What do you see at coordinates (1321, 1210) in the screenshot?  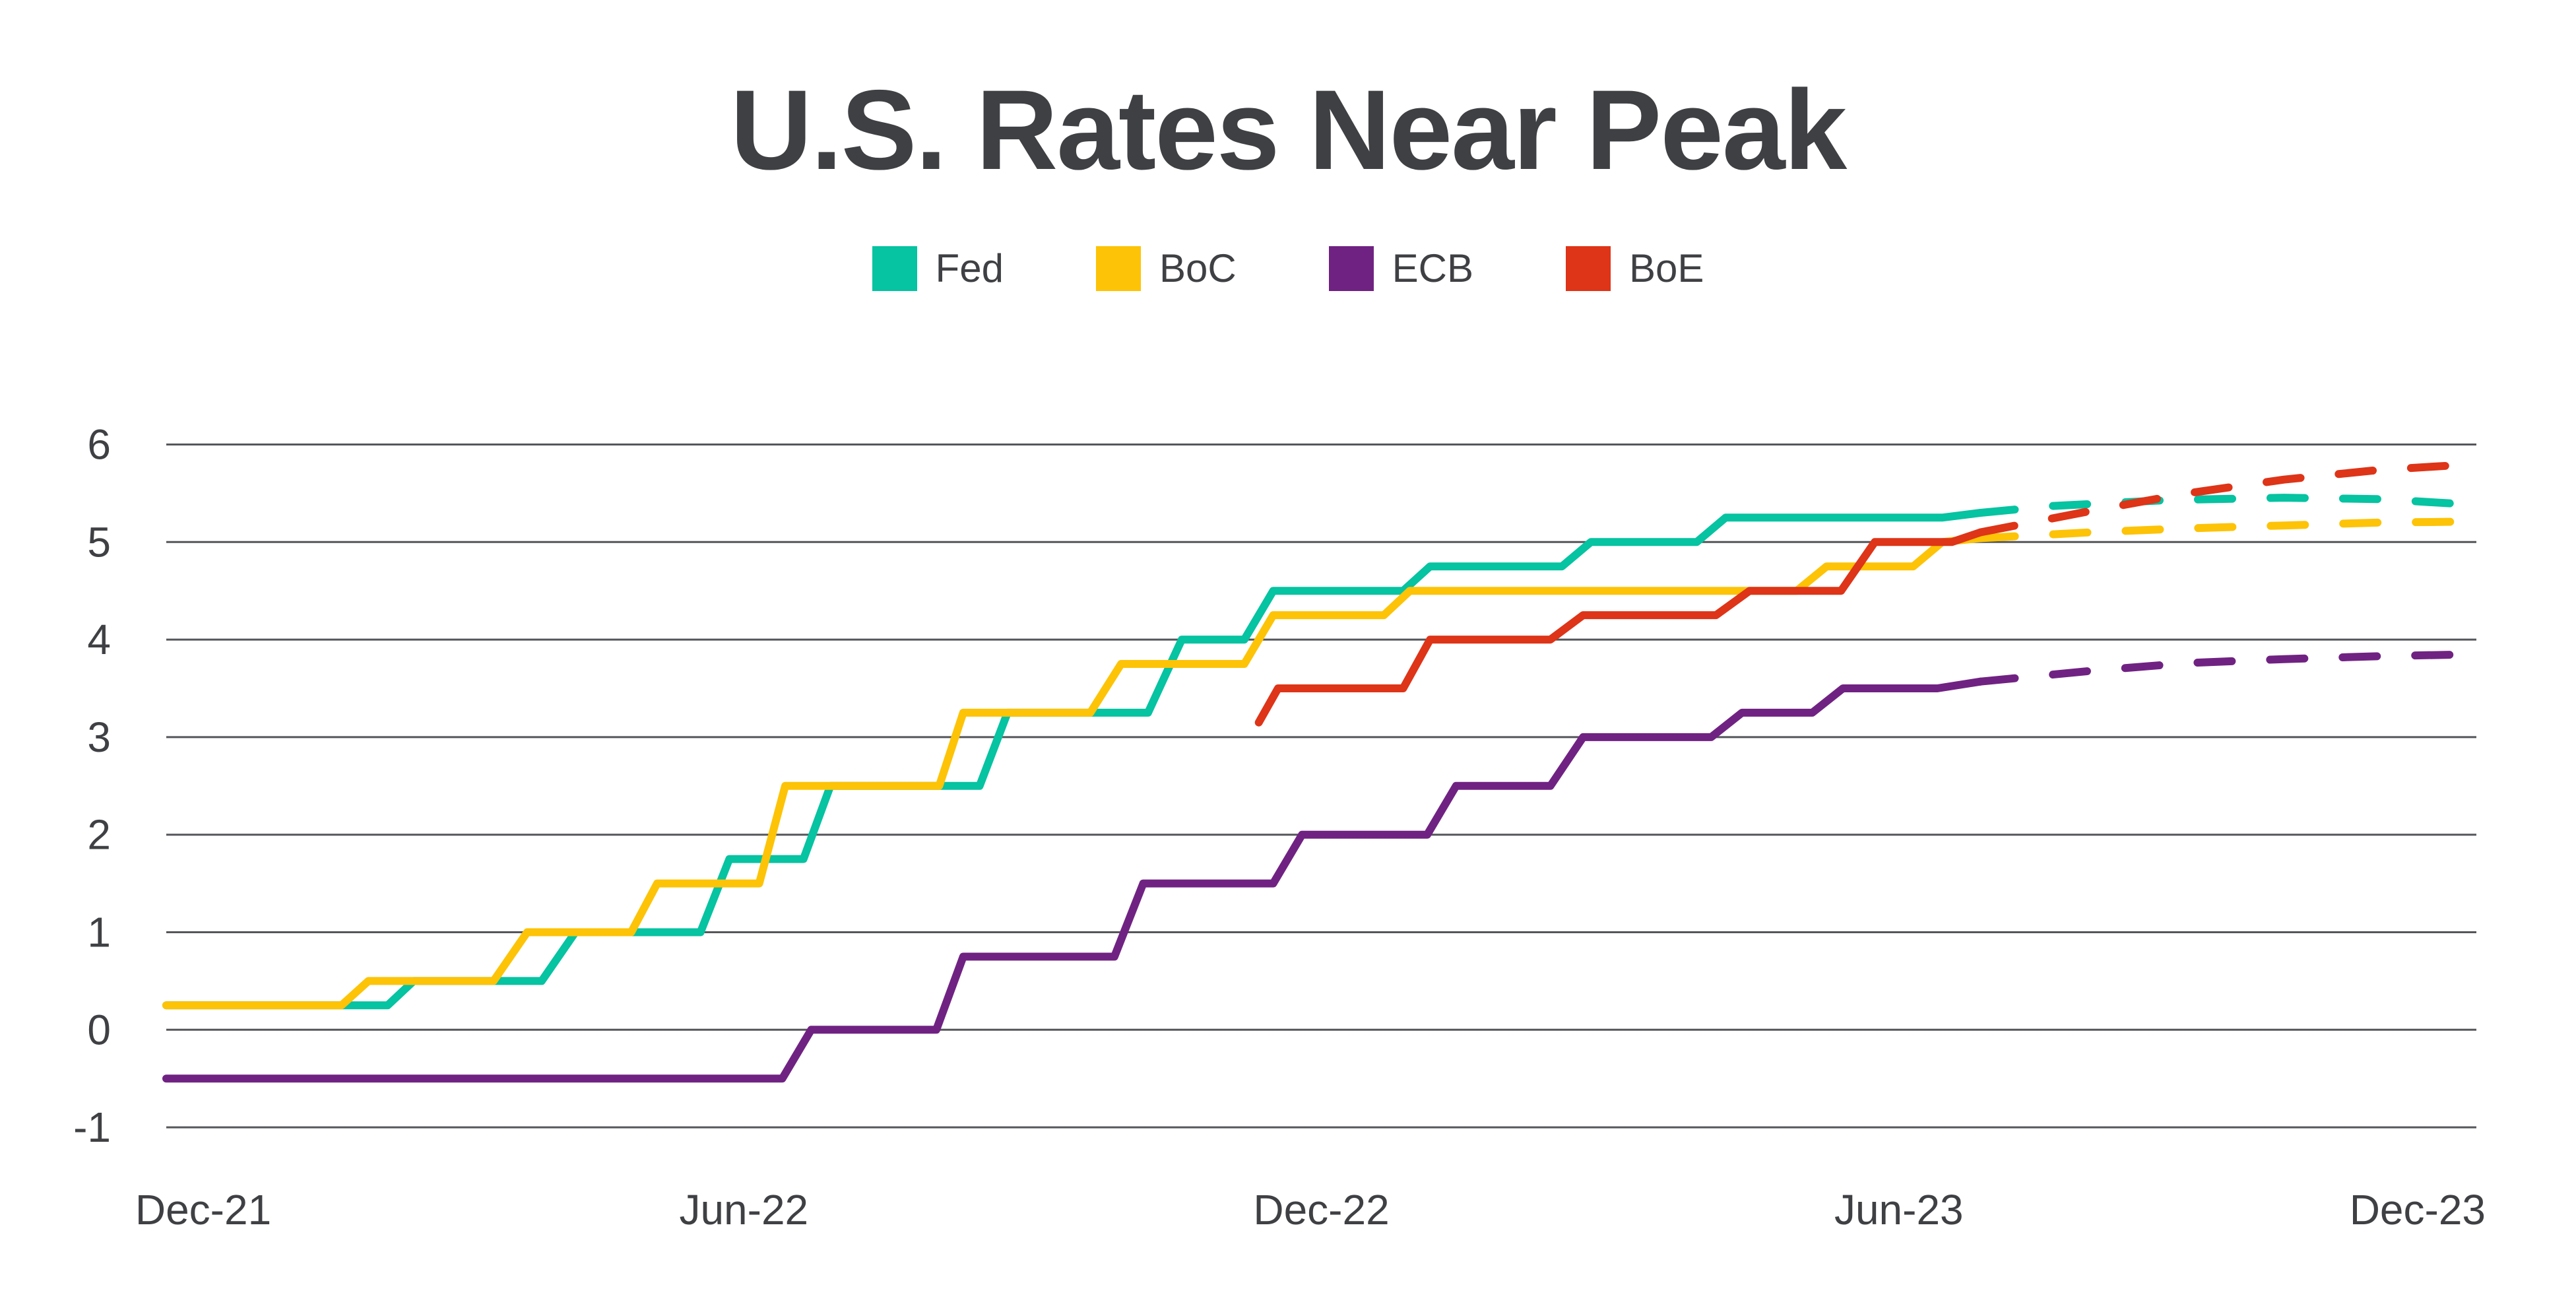 I see `x-axis-label-dec-22: Dec-22` at bounding box center [1321, 1210].